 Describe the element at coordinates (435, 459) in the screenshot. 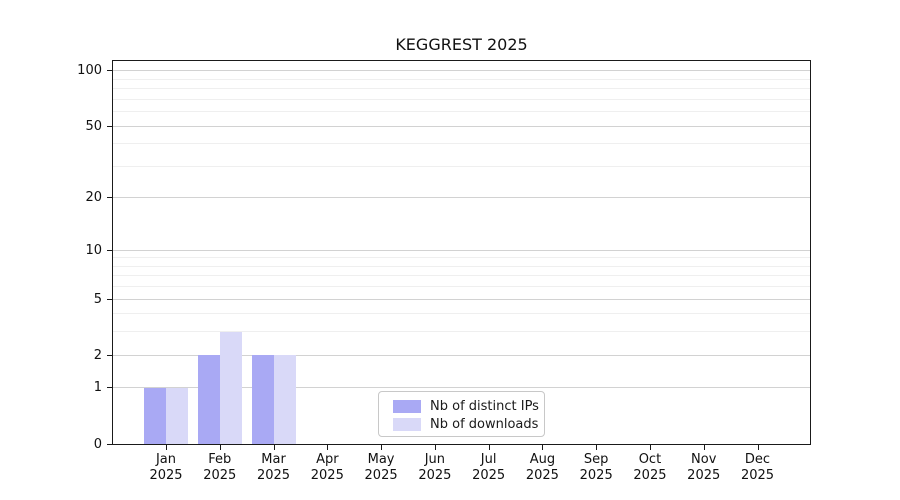

I see `x-tick-month: Jun` at that location.